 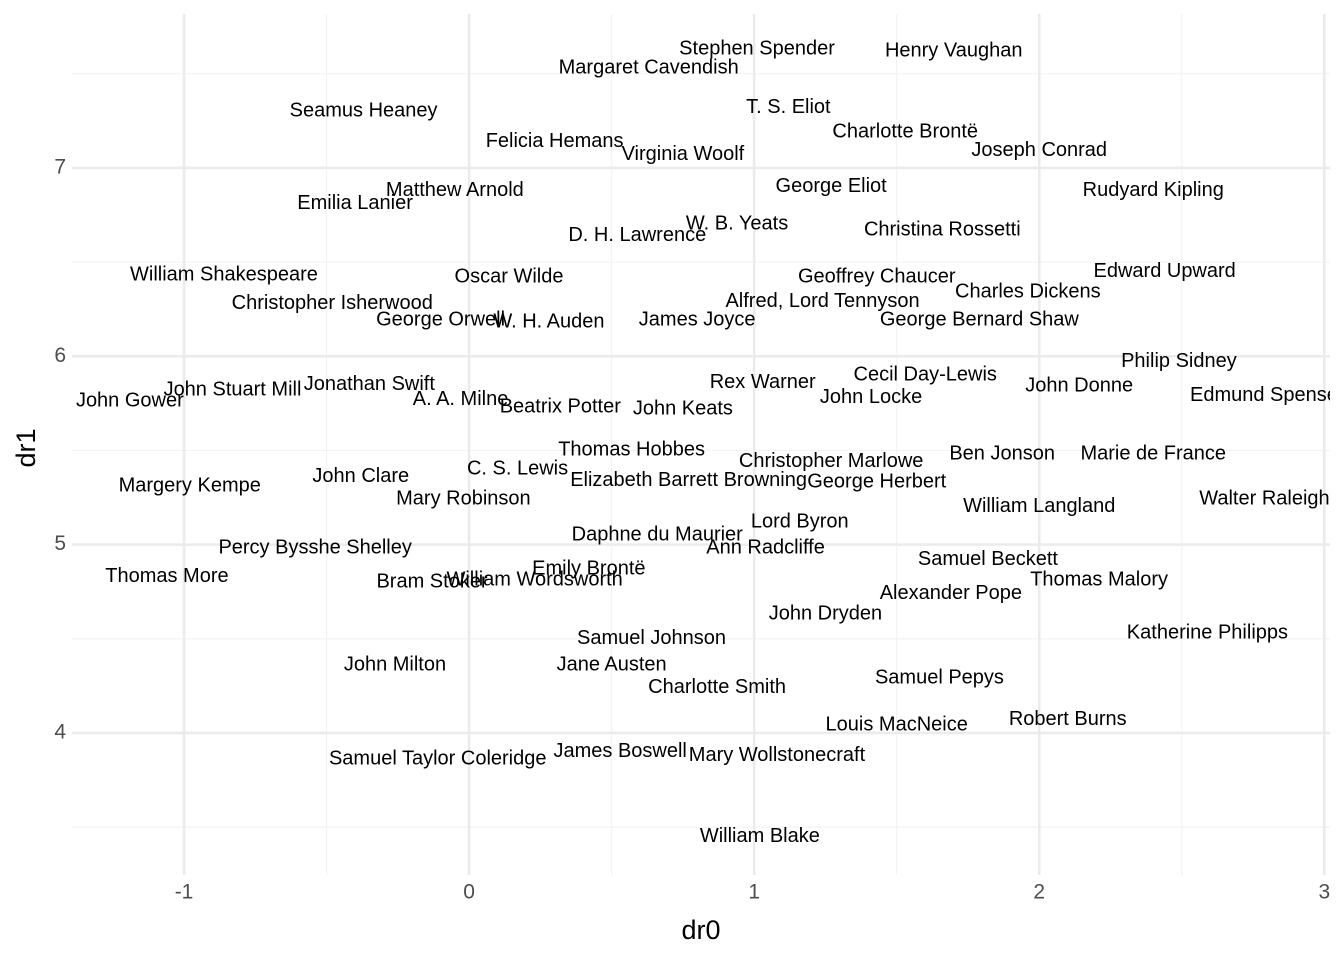 I want to click on point-label: Robert Burns, so click(x=1068, y=719).